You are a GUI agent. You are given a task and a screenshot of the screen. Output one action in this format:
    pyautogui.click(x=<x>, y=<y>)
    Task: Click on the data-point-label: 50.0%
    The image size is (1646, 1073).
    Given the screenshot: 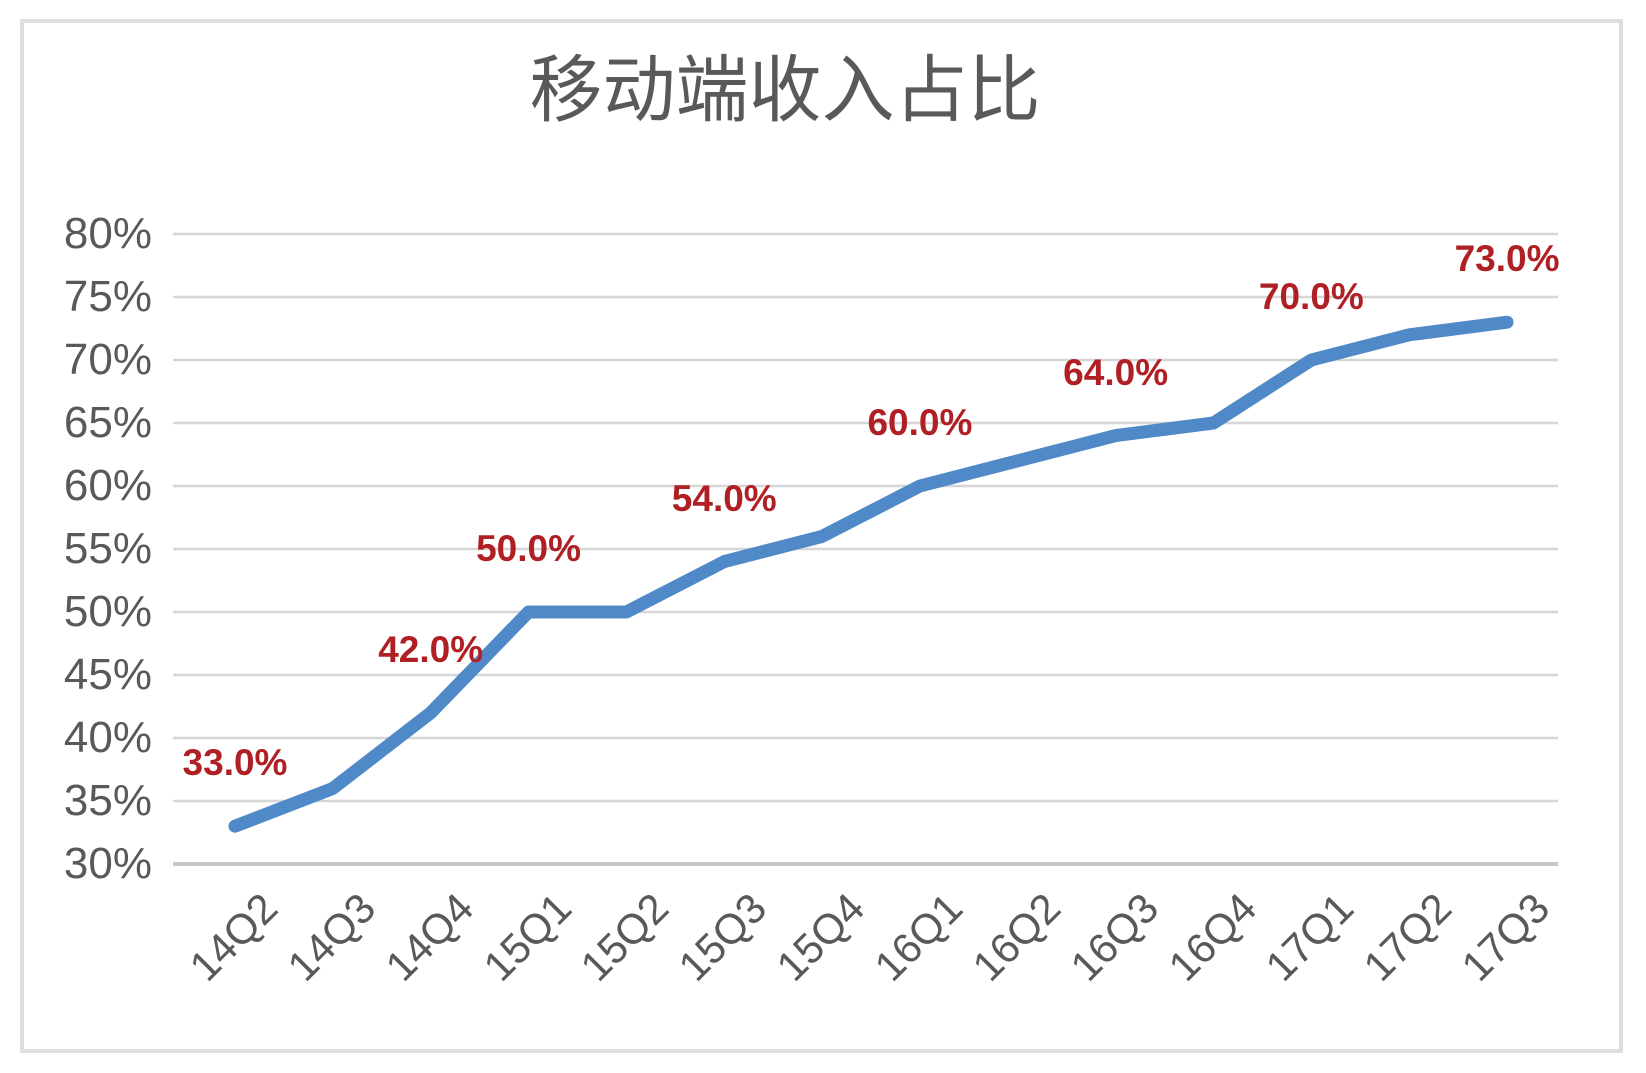 What is the action you would take?
    pyautogui.click(x=529, y=548)
    